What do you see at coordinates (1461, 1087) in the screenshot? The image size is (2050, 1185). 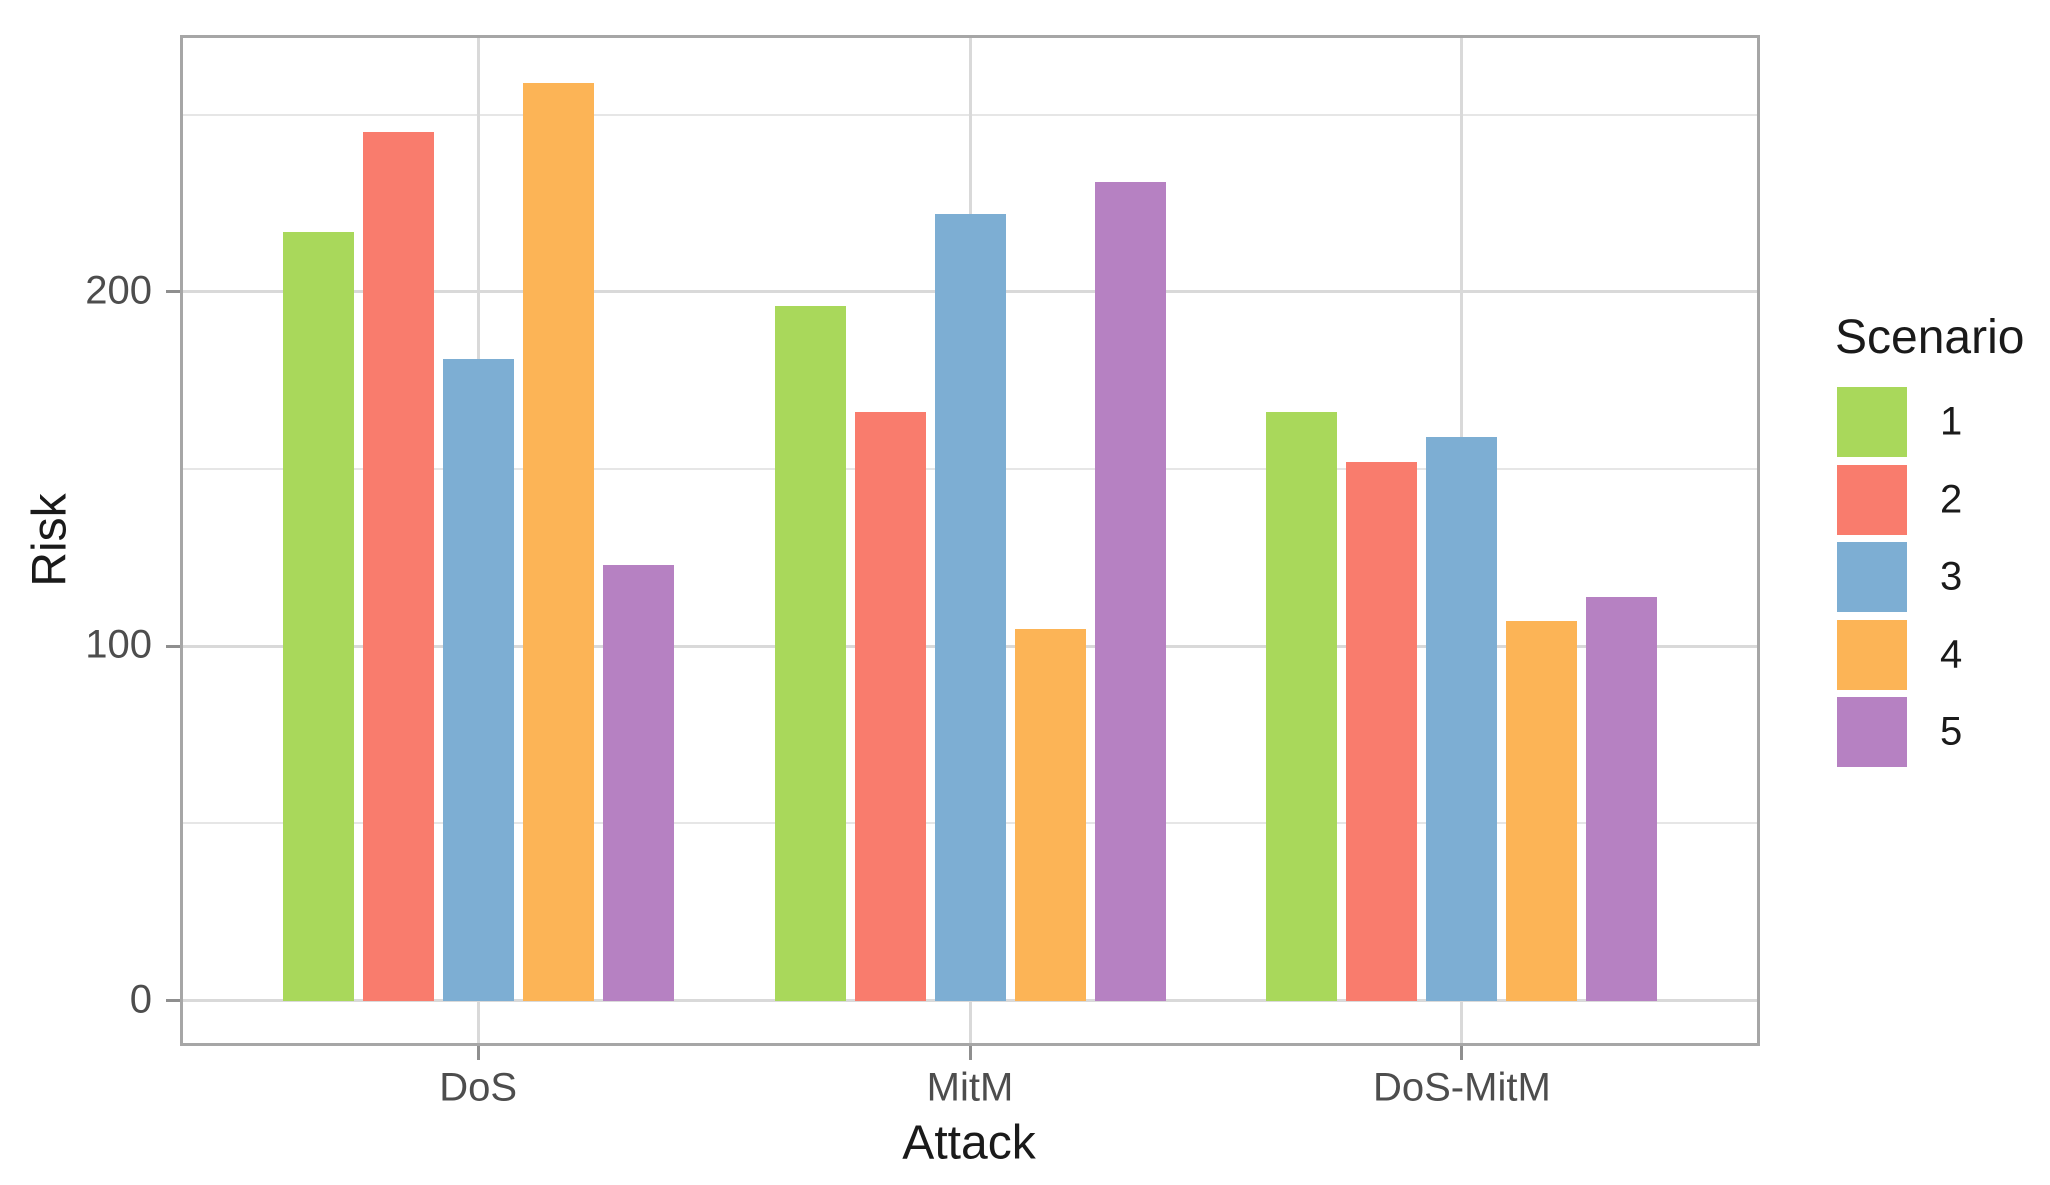 I see `x-tick-label-DoS-MitM: DoS-MitM` at bounding box center [1461, 1087].